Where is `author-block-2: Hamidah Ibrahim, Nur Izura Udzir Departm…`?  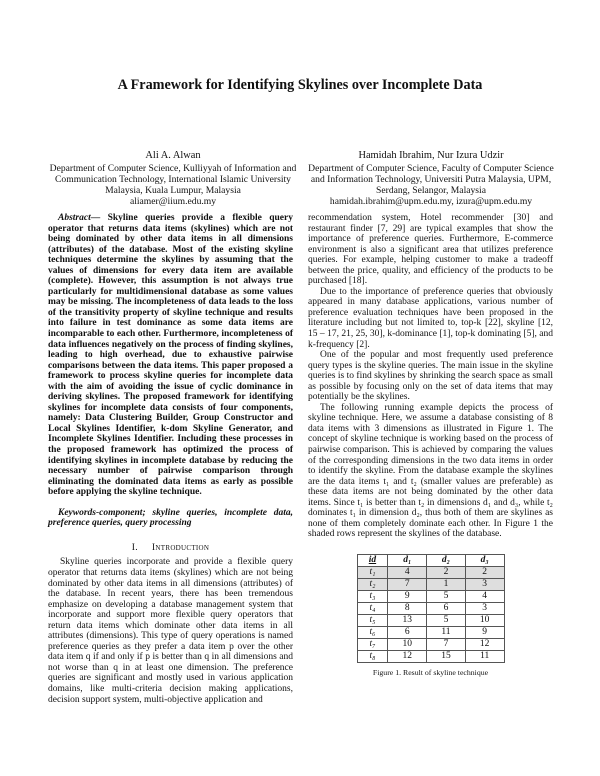 author-block-2: Hamidah Ibrahim, Nur Izura Udzir Departm… is located at coordinates (431, 178).